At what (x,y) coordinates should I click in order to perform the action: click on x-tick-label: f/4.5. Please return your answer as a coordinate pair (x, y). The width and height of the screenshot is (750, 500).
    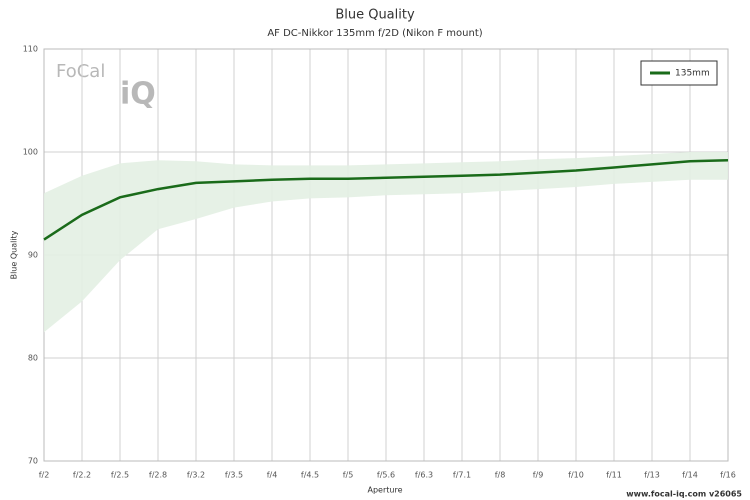
    Looking at the image, I should click on (310, 475).